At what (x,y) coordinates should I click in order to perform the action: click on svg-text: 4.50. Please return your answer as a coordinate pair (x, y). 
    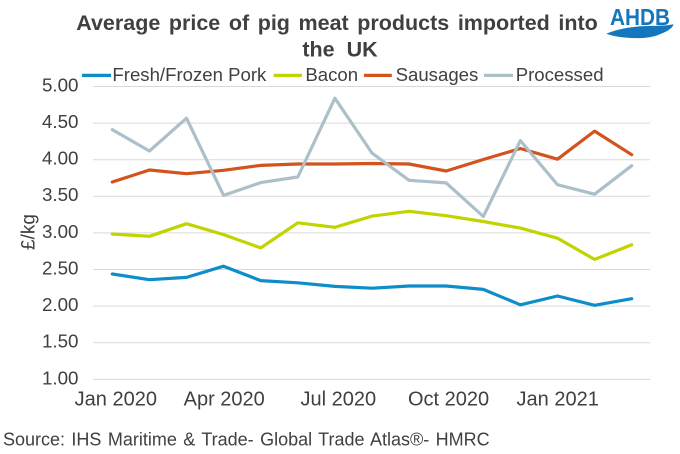
    Looking at the image, I should click on (60, 121).